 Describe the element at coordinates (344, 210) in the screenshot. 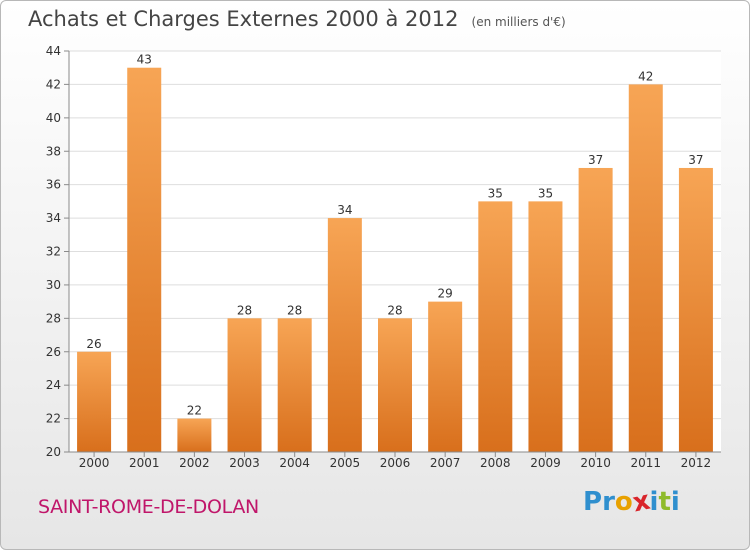

I see `bar-value-label: 34` at that location.